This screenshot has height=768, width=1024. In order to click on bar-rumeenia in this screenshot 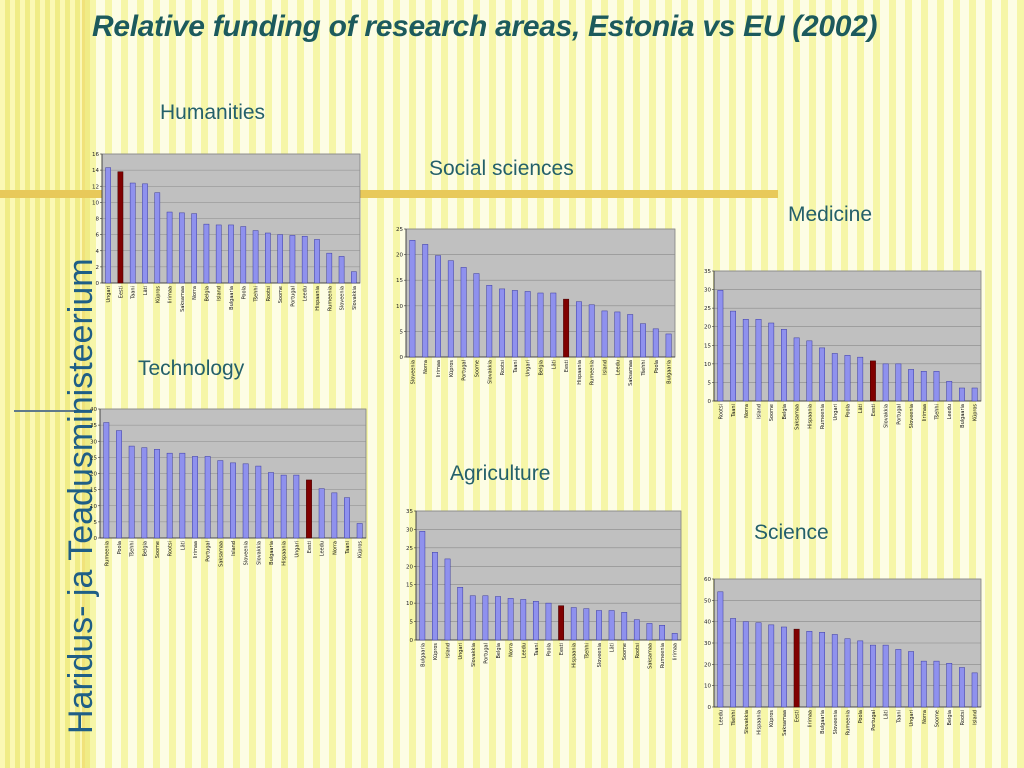, I will do `click(822, 374)`.